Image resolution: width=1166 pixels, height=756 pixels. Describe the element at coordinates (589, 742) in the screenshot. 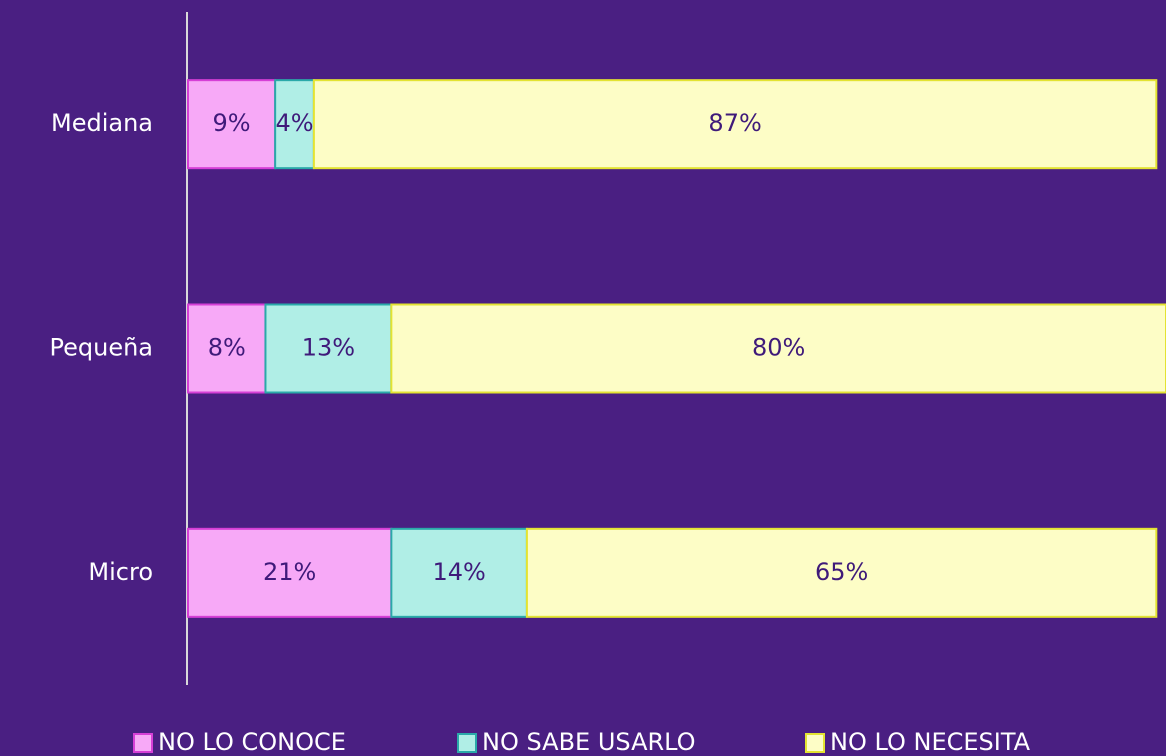

I see `legend-label: NO SABE USARLO` at that location.